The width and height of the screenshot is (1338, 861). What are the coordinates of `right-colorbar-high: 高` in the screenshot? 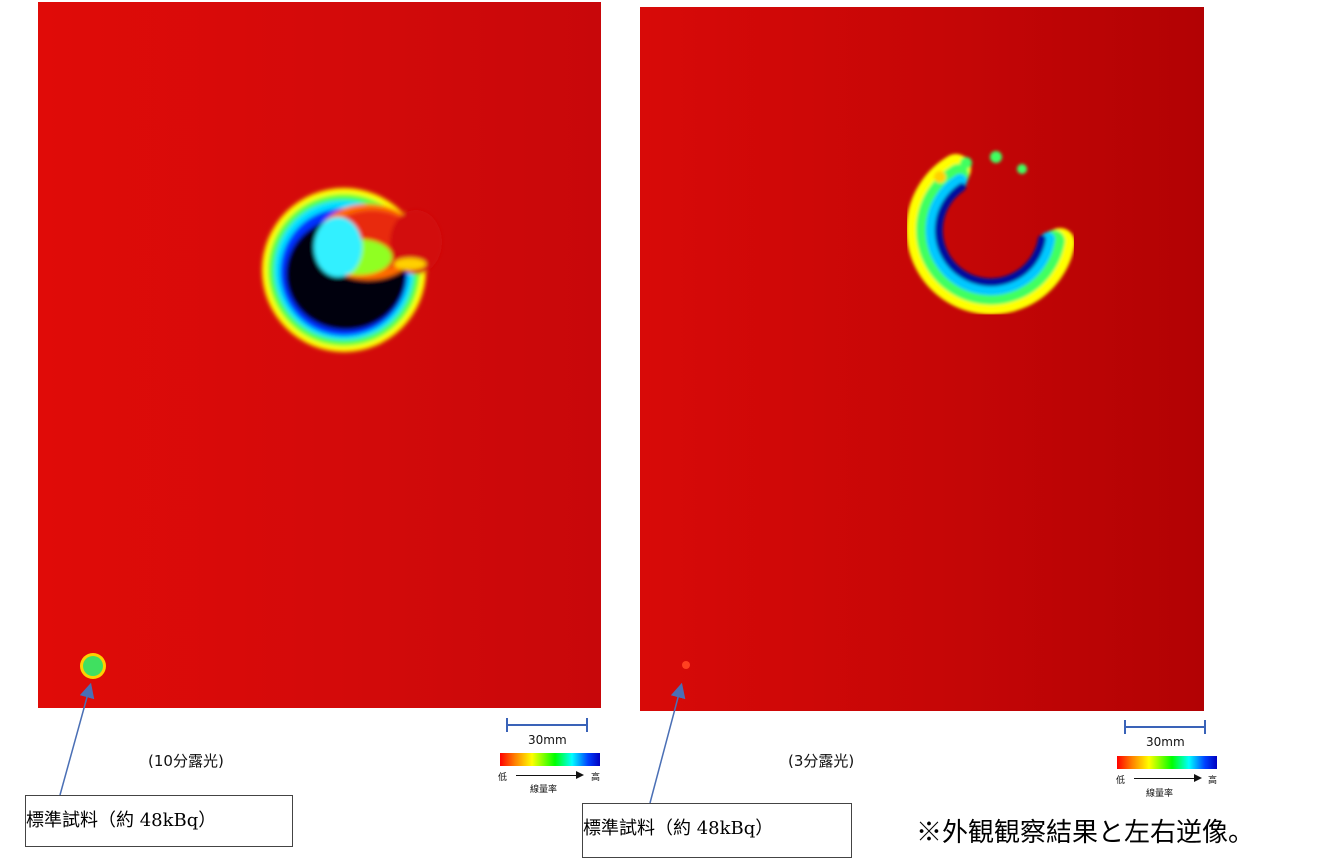 It's located at (1213, 781).